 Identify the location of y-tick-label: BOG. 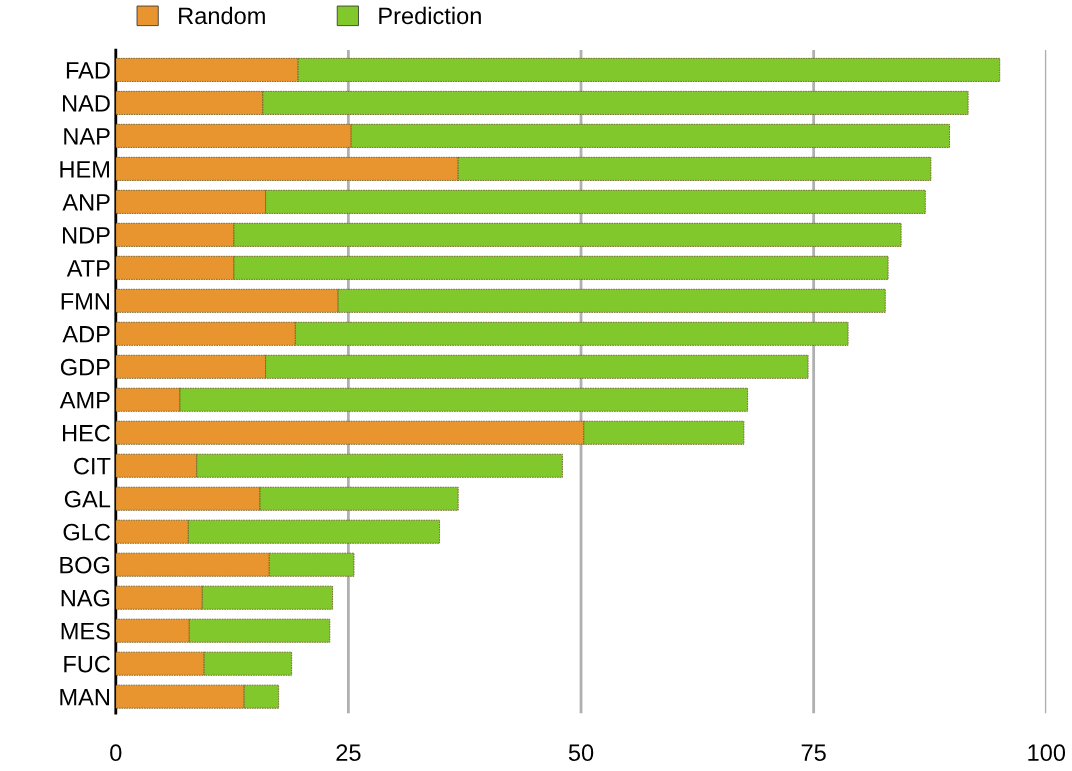
(85, 565).